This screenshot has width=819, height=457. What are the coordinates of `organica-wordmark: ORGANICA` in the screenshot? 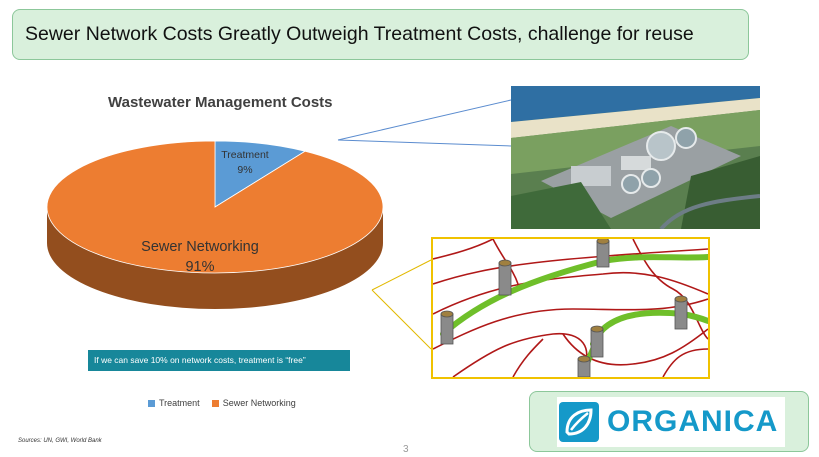 It's located at (693, 421).